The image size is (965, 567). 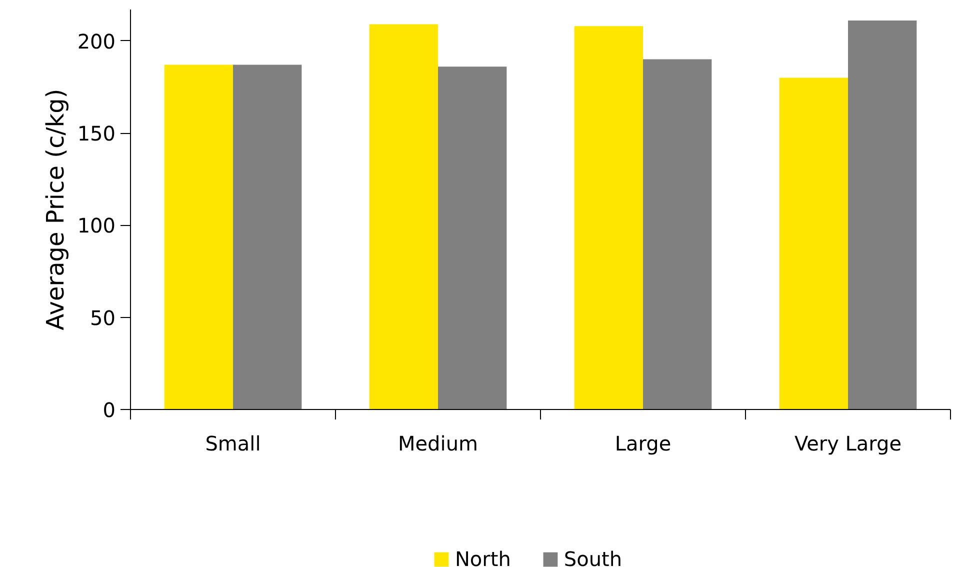 I want to click on y-axis-title: Average Price (c/kg), so click(x=55, y=209).